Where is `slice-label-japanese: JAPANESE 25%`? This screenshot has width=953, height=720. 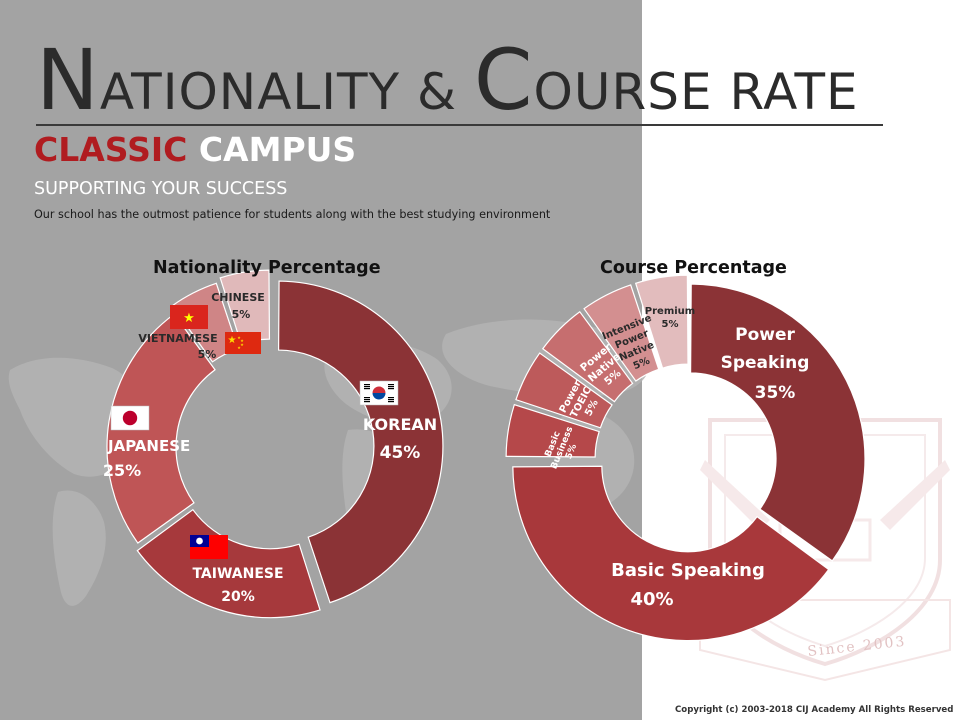
slice-label-japanese: JAPANESE 25% is located at coordinates (146, 458).